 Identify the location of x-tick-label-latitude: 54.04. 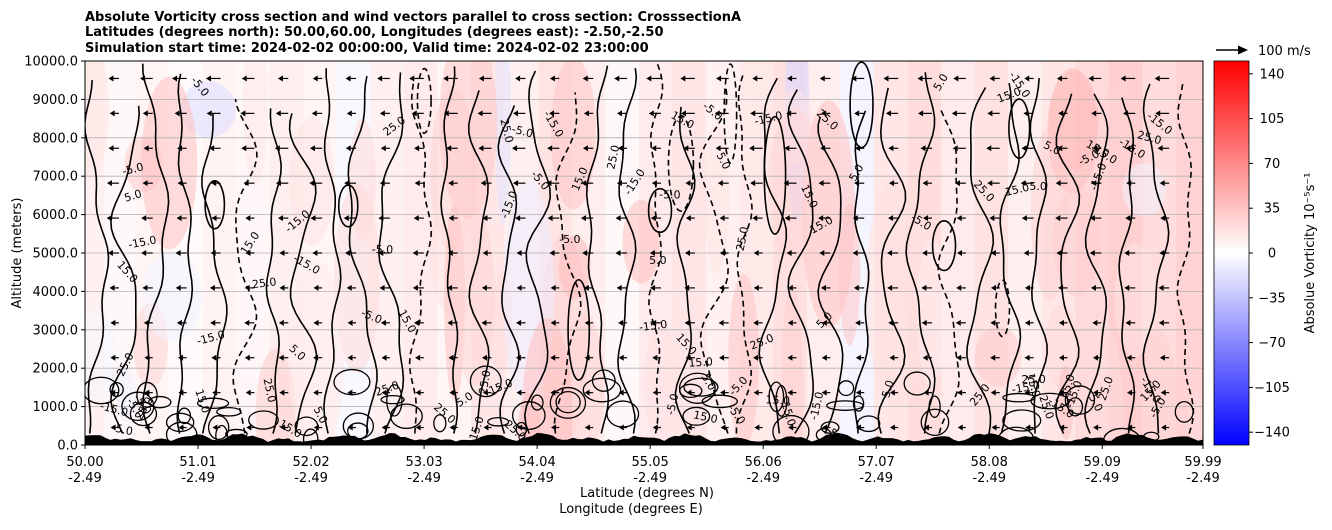
(537, 462).